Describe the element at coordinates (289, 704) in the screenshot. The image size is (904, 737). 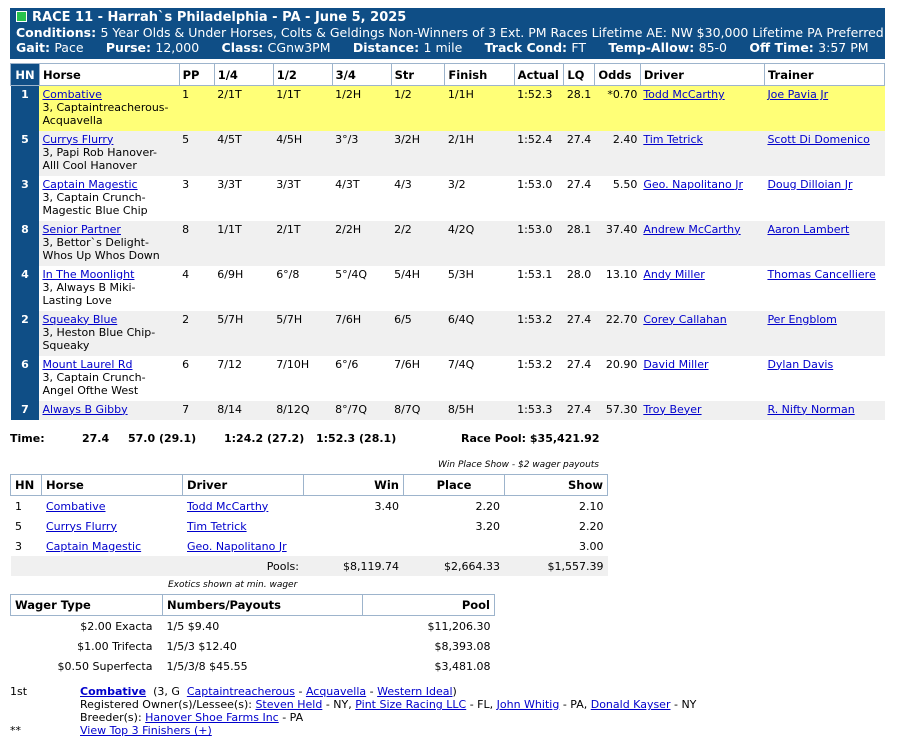
I see `owner-link: Steven Held` at that location.